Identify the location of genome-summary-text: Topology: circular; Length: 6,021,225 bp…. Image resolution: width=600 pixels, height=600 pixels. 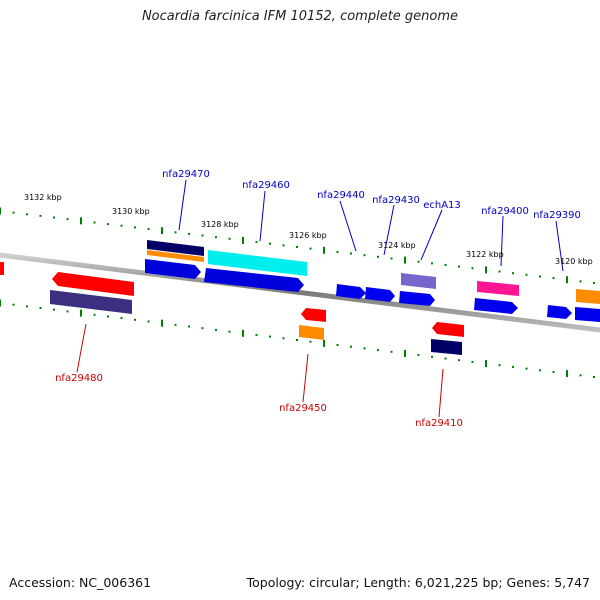
(418, 582).